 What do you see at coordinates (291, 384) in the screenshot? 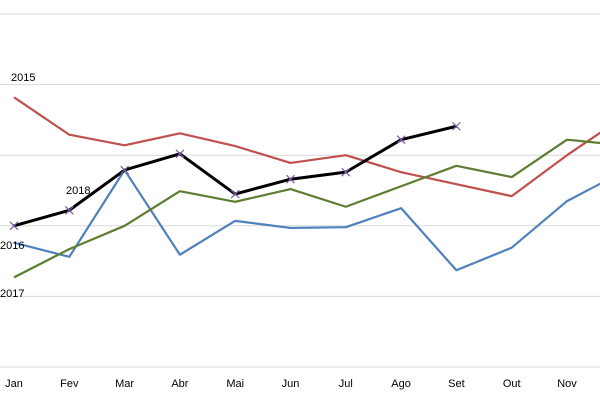
I see `x-tick-label: Jun` at bounding box center [291, 384].